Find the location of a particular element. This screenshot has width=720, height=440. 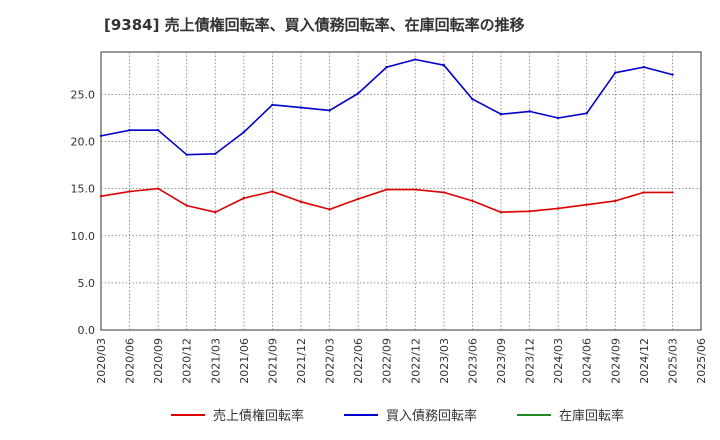

data-point-s2-2022/09 is located at coordinates (386, 67).